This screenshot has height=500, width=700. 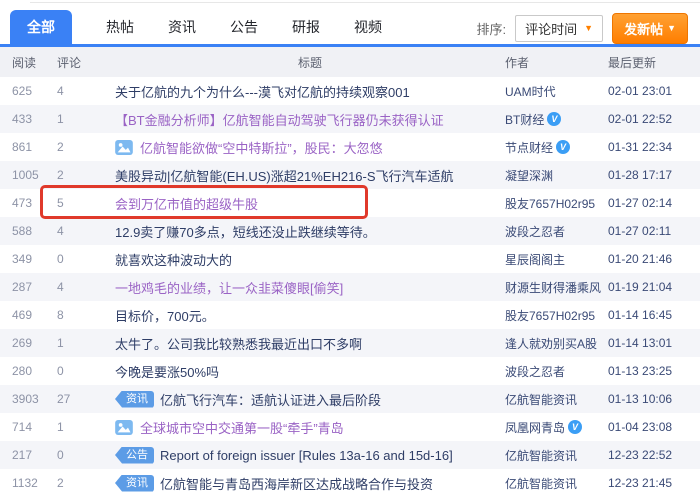 What do you see at coordinates (187, 204) in the screenshot?
I see `post-title-link: 会到万亿市值的超级牛股` at bounding box center [187, 204].